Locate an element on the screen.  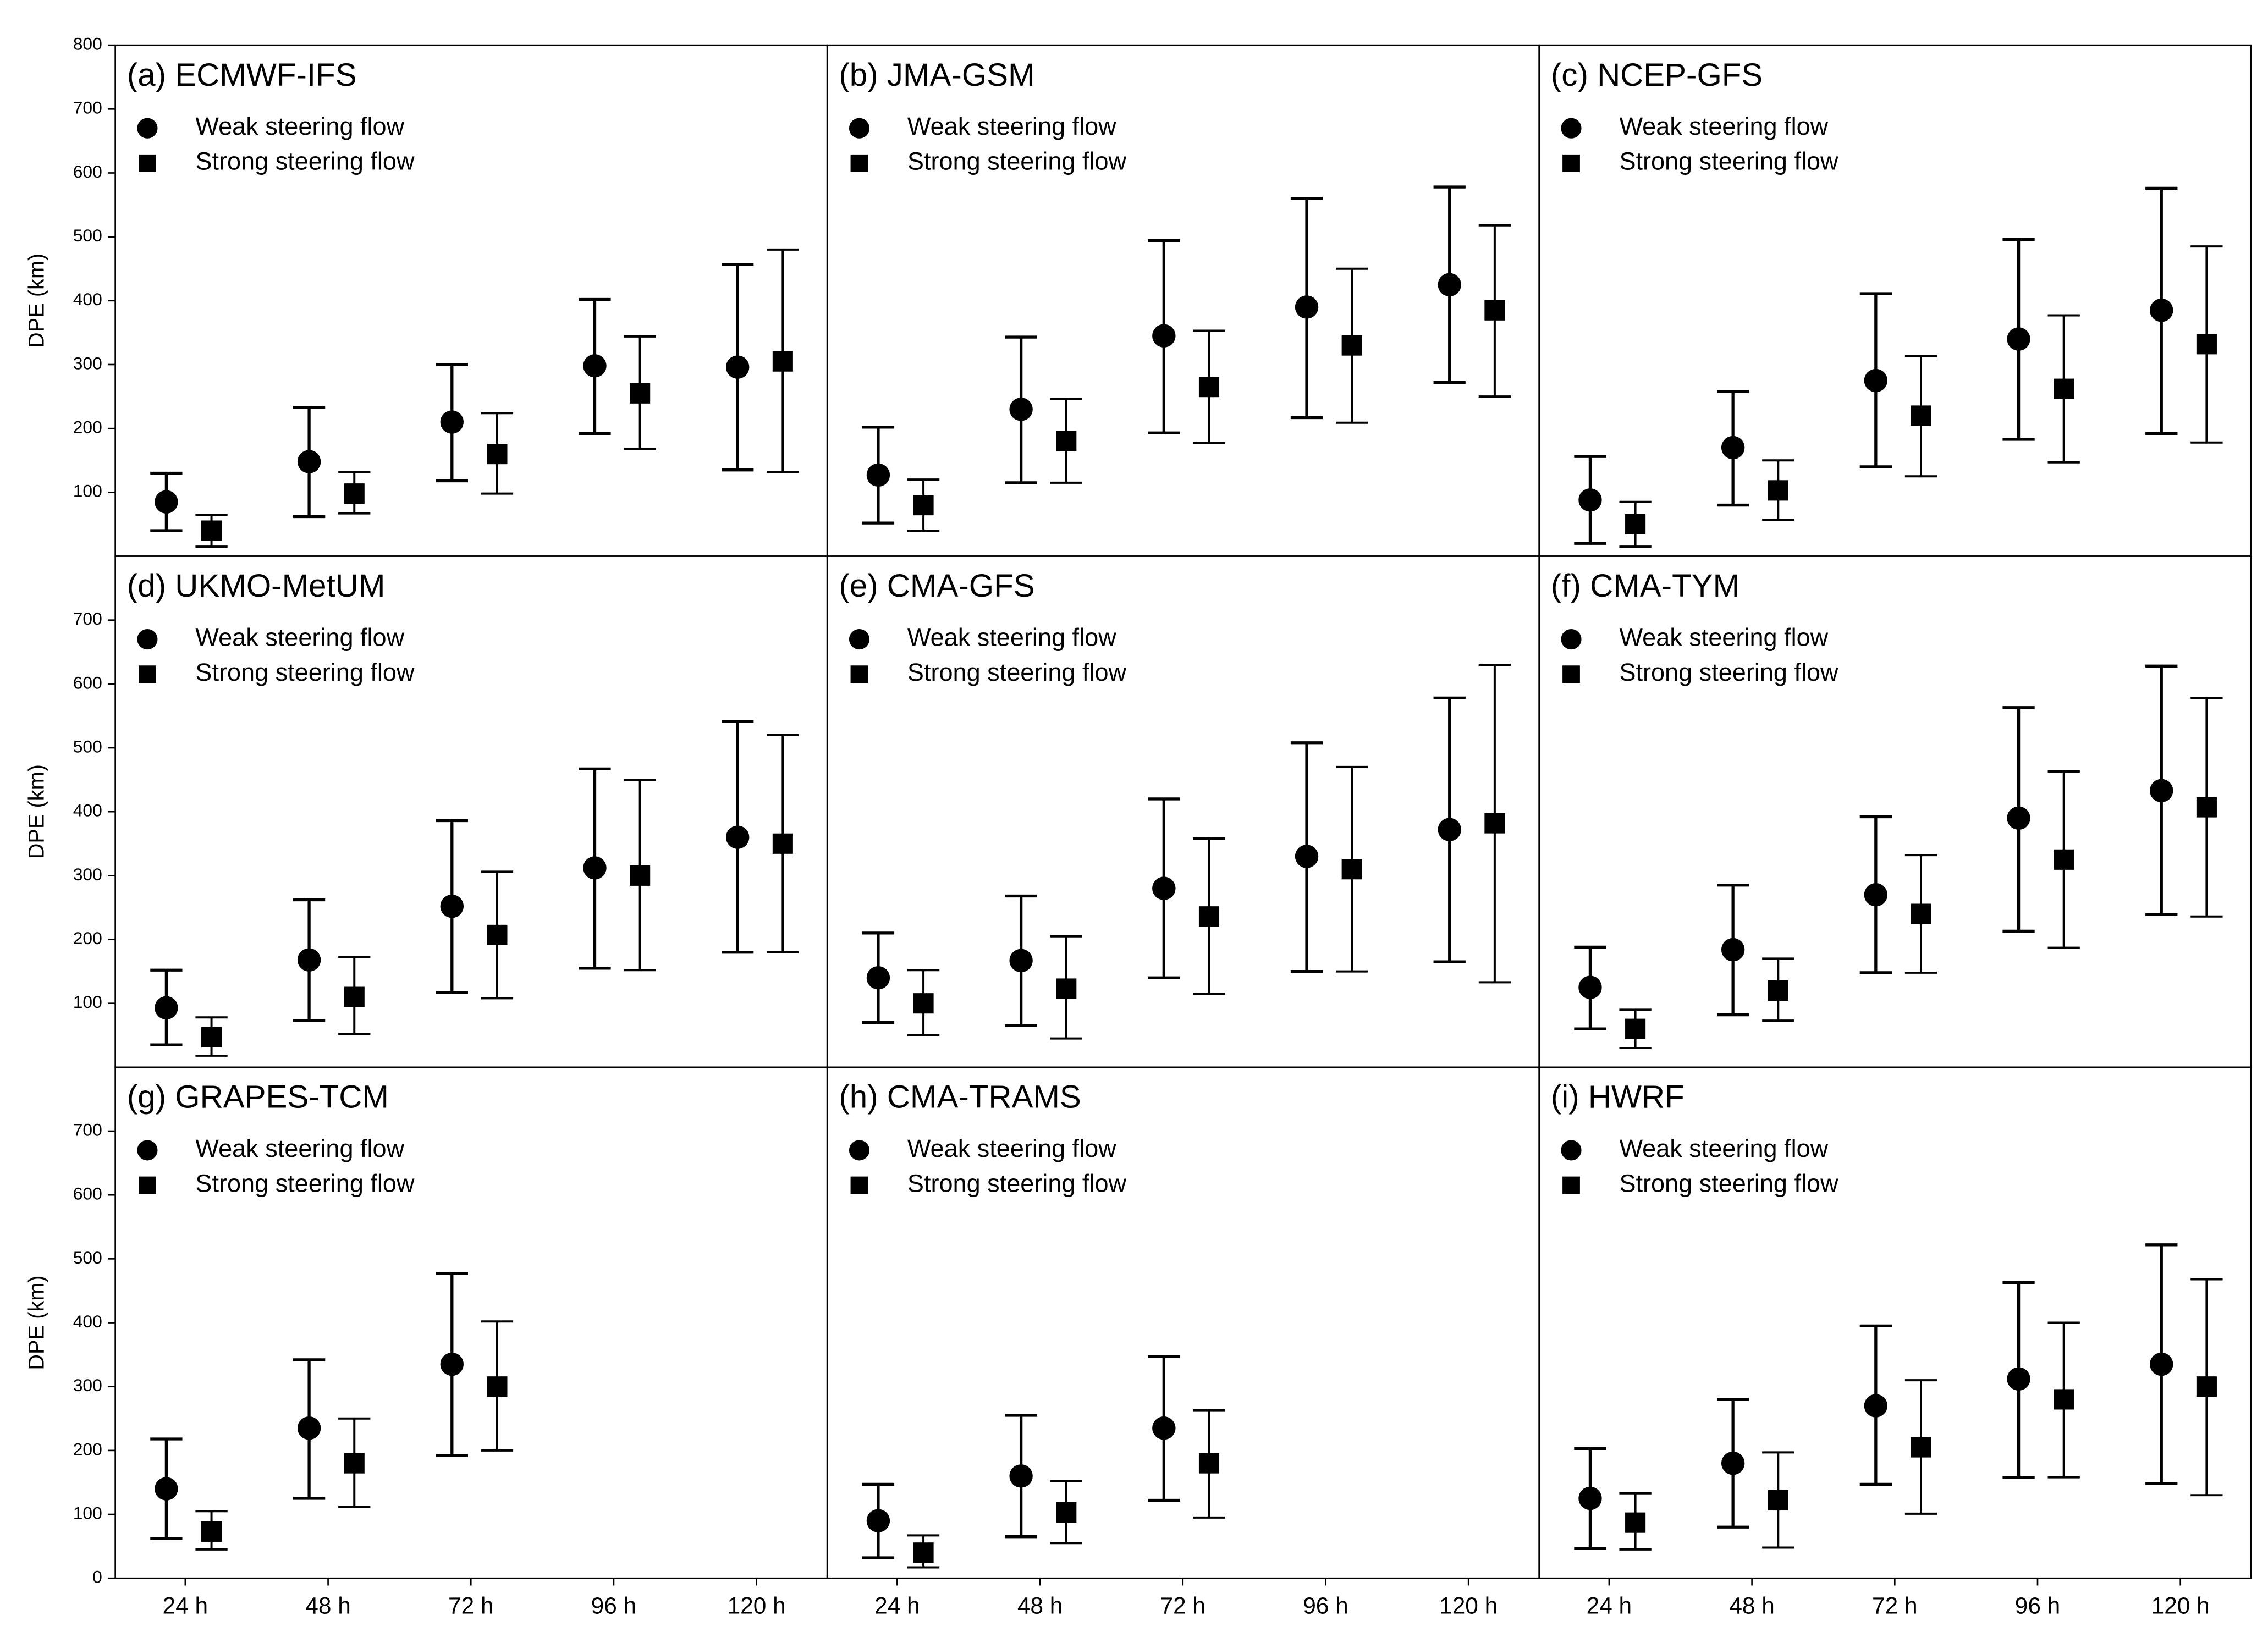
panel-title: (i) HWRF is located at coordinates (1618, 1097).